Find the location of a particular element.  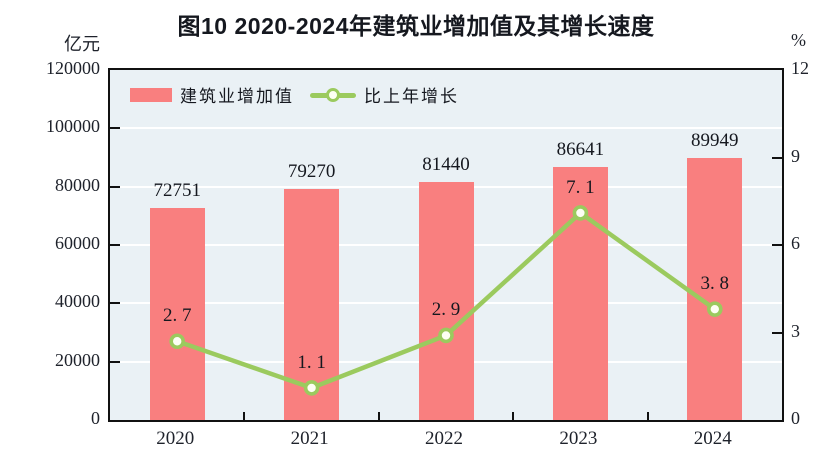

line-point-label: 2. 7 is located at coordinates (177, 316).